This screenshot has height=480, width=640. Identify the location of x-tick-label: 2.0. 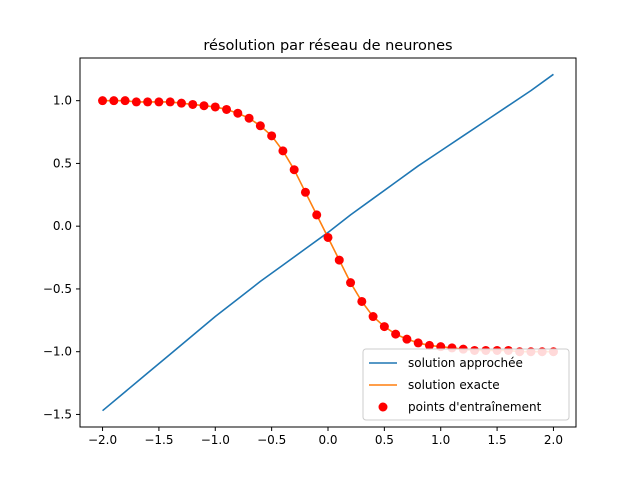
(553, 440).